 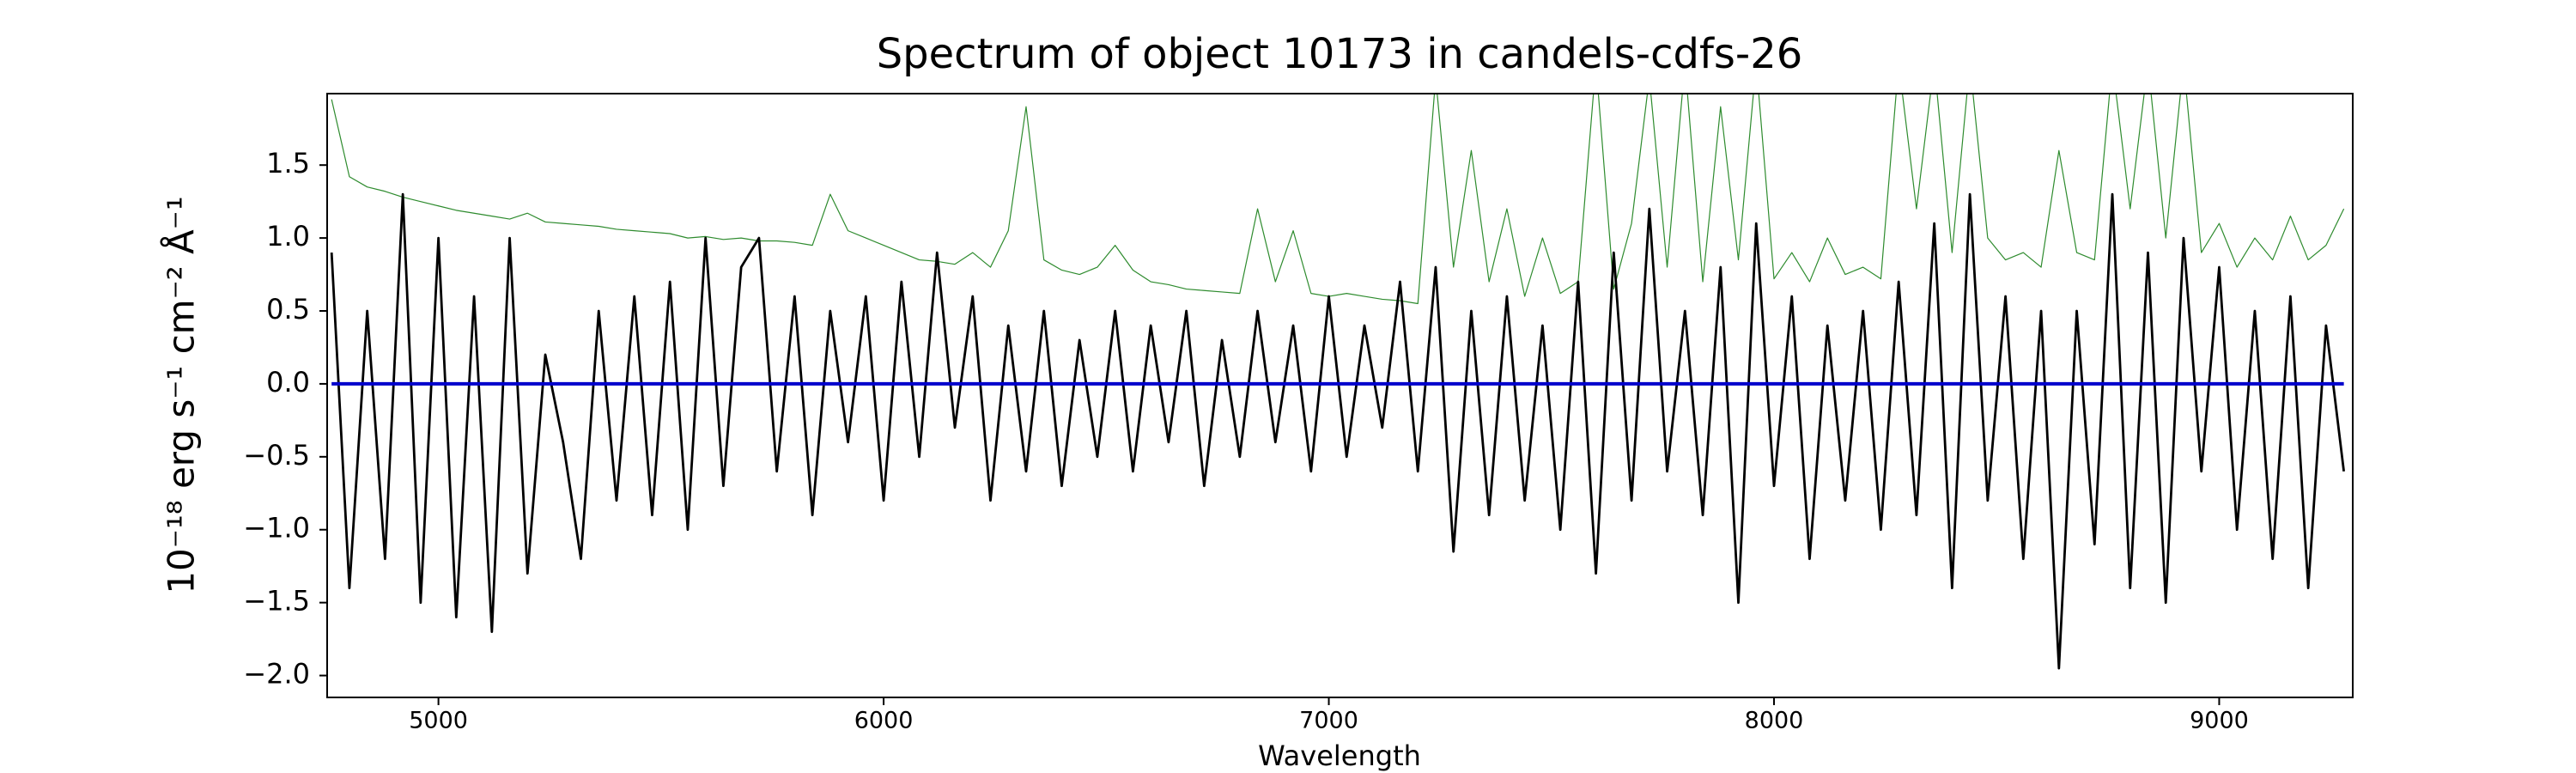 What do you see at coordinates (439, 721) in the screenshot?
I see `x-tick-label: 5000` at bounding box center [439, 721].